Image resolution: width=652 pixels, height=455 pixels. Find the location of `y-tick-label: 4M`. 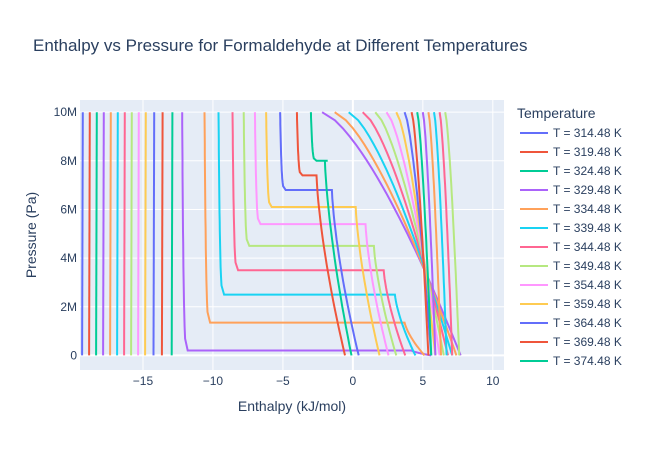

y-tick-label: 4M is located at coordinates (68, 258).